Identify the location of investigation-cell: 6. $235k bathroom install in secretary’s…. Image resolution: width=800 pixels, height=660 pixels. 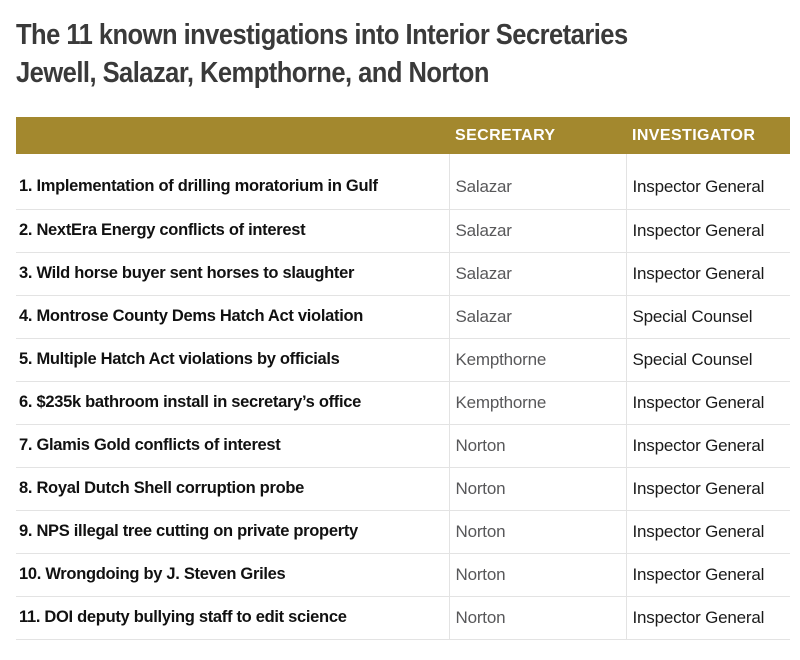
(232, 403).